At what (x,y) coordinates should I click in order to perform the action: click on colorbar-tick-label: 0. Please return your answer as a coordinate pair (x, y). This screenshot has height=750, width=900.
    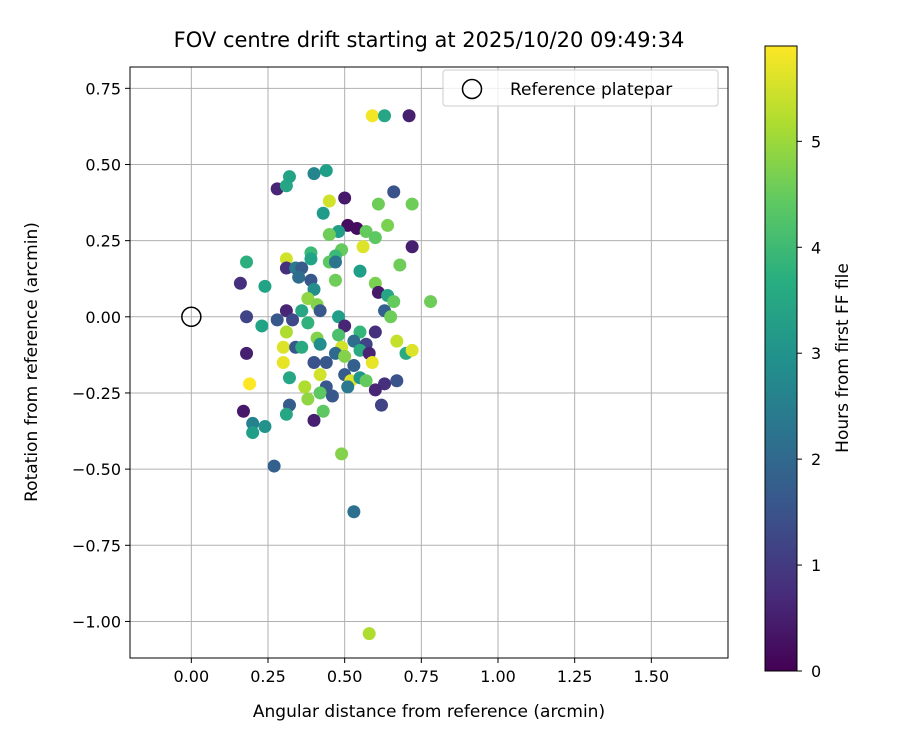
    Looking at the image, I should click on (816, 671).